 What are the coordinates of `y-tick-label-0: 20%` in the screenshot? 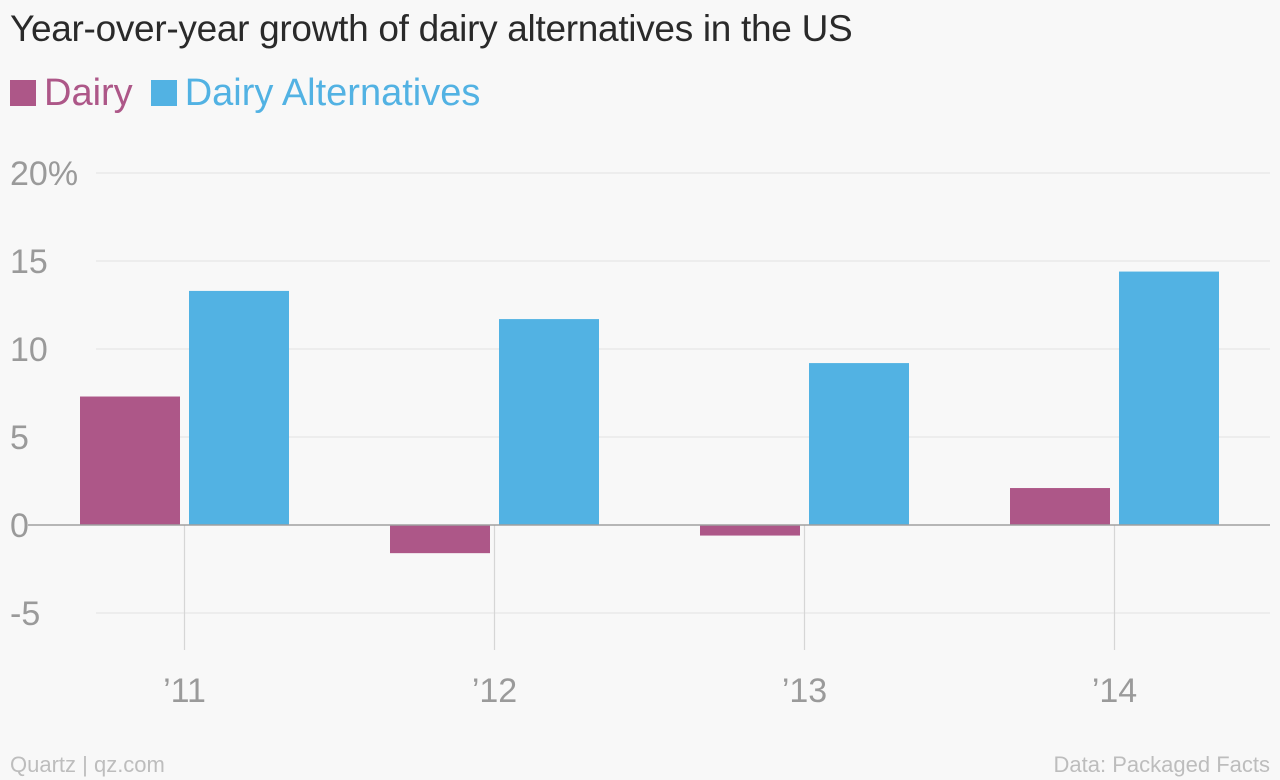 It's located at (44, 174).